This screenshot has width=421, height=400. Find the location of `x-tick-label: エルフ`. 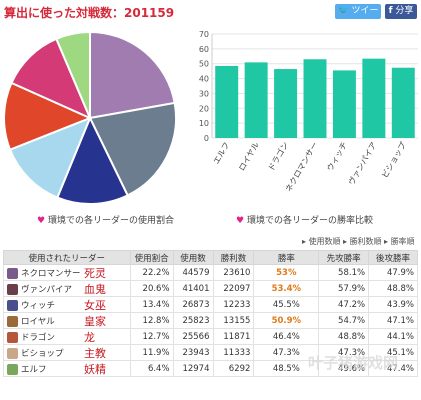

x-tick-label: エルフ is located at coordinates (222, 153).